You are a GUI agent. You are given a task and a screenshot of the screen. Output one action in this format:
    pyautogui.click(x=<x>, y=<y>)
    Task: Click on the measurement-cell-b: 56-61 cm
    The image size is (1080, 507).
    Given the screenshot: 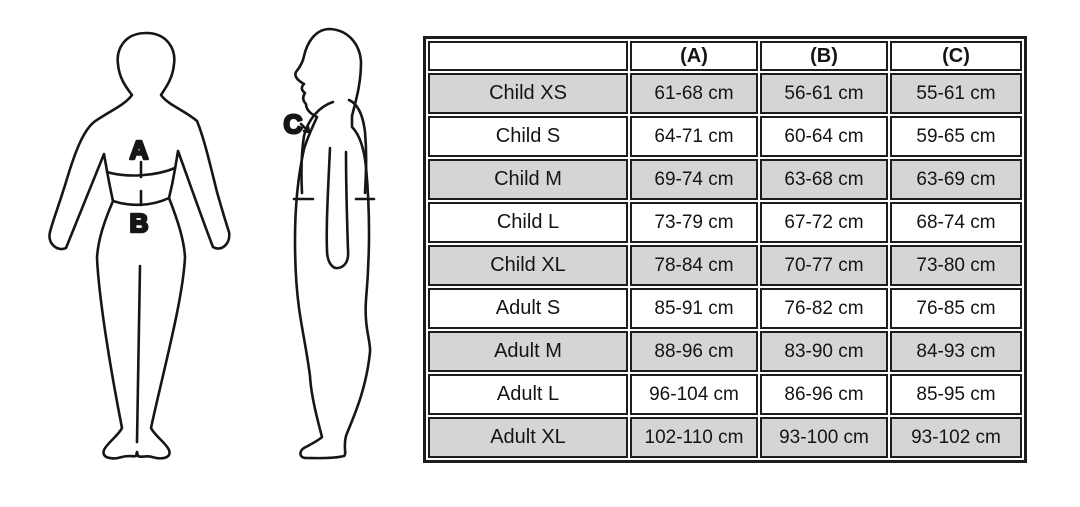 What is the action you would take?
    pyautogui.click(x=824, y=93)
    